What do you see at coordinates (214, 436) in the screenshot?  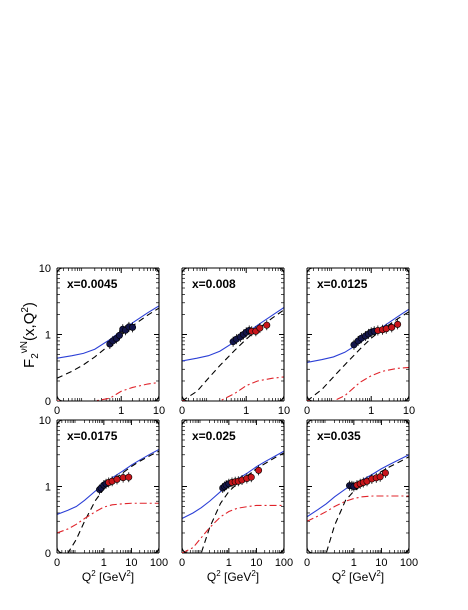 I see `panel-title: x=0.025` at bounding box center [214, 436].